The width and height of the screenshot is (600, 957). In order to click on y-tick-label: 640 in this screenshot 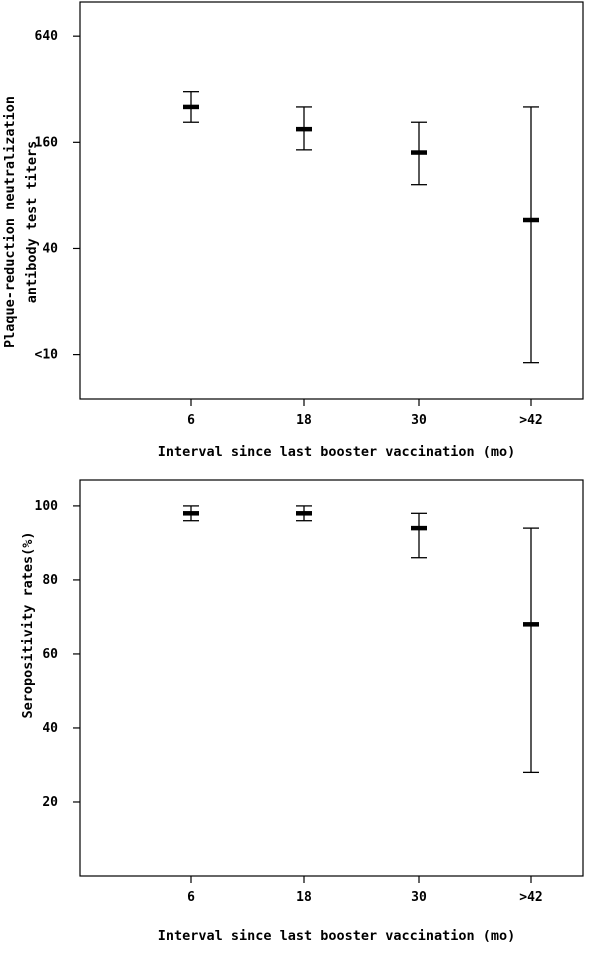, I will do `click(47, 36)`.